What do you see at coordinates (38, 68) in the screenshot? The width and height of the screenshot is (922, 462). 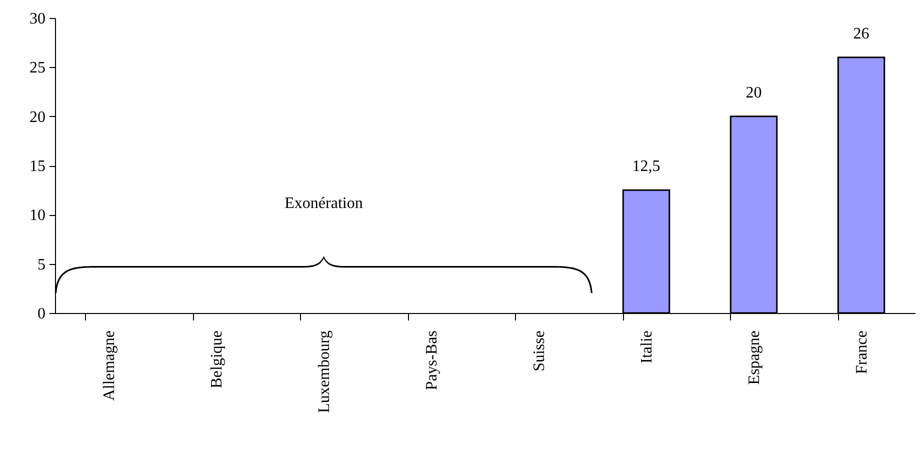 I see `y-tick-label: 25` at bounding box center [38, 68].